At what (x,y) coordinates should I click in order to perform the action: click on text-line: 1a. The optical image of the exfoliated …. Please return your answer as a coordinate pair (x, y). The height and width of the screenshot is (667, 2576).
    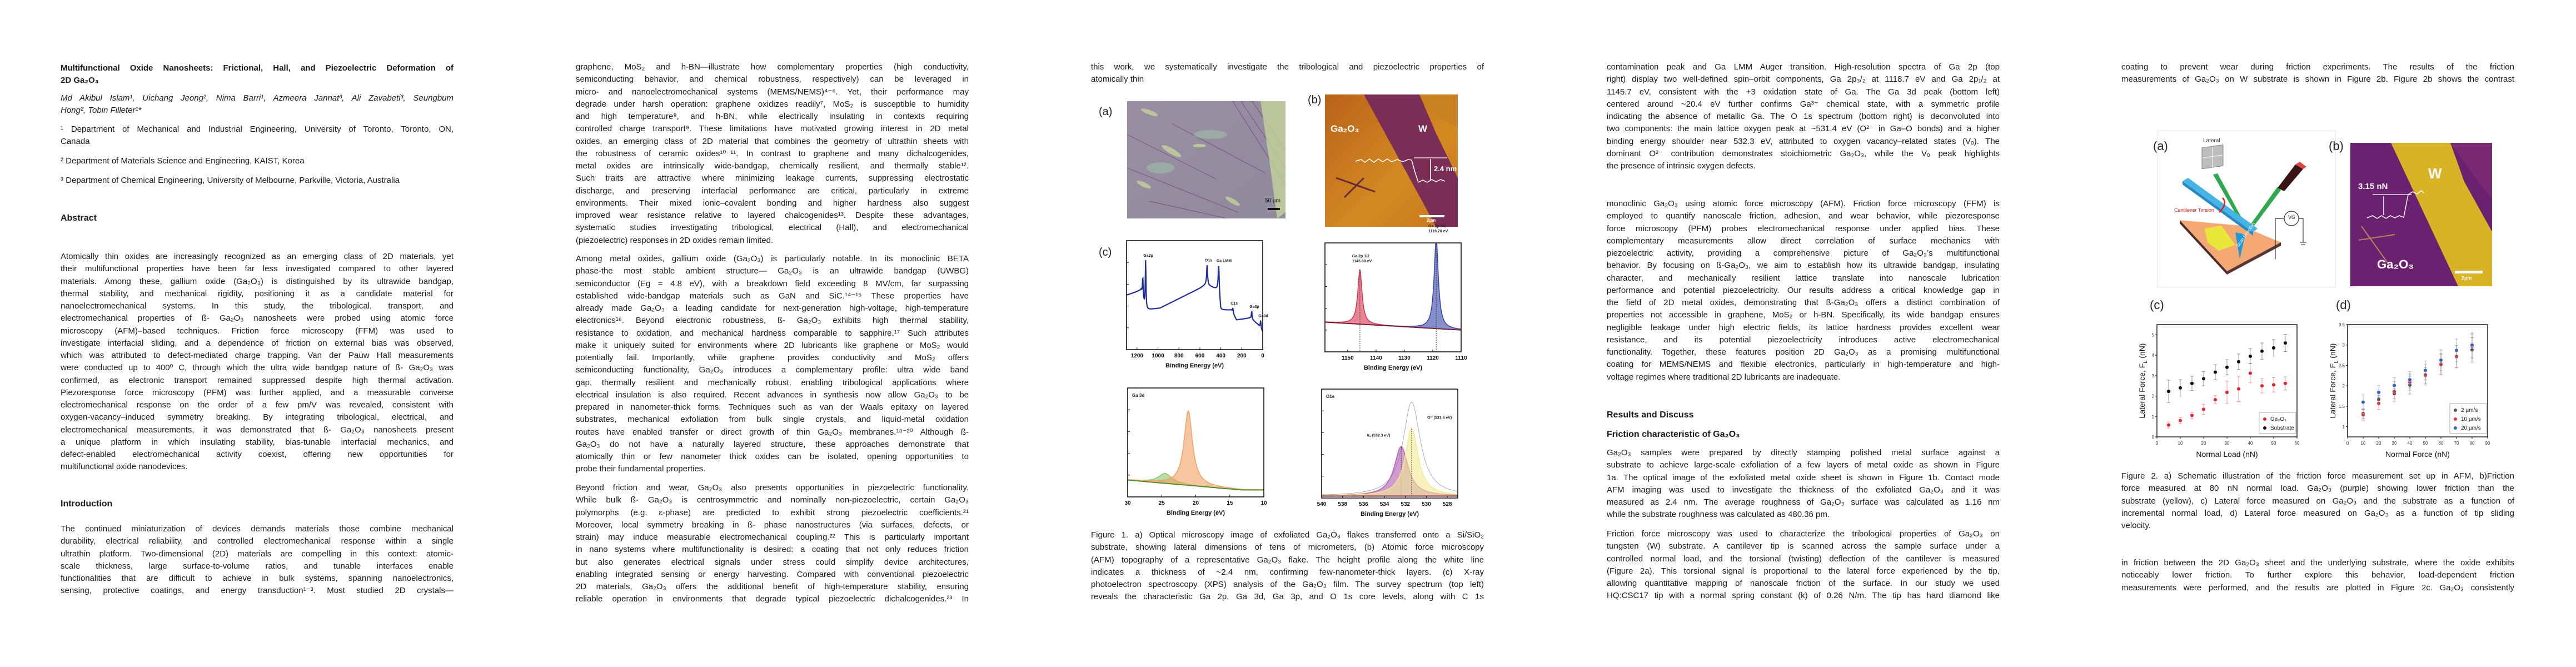
    Looking at the image, I should click on (1803, 477).